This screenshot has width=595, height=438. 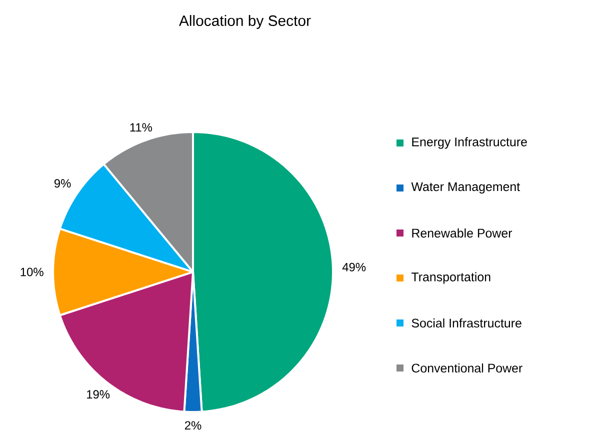 I want to click on data-label: 9%, so click(x=62, y=183).